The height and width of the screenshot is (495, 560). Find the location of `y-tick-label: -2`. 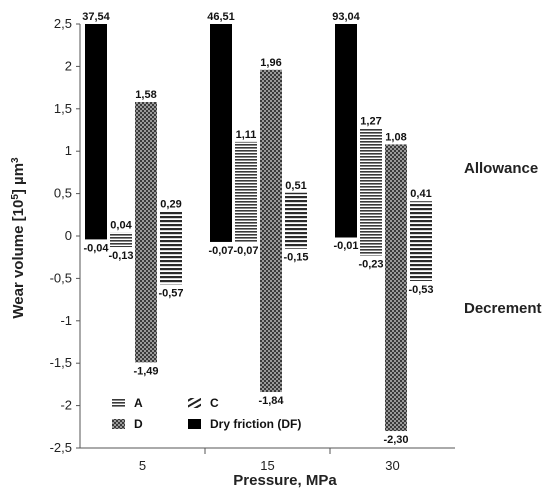

y-tick-label: -2 is located at coordinates (66, 405).